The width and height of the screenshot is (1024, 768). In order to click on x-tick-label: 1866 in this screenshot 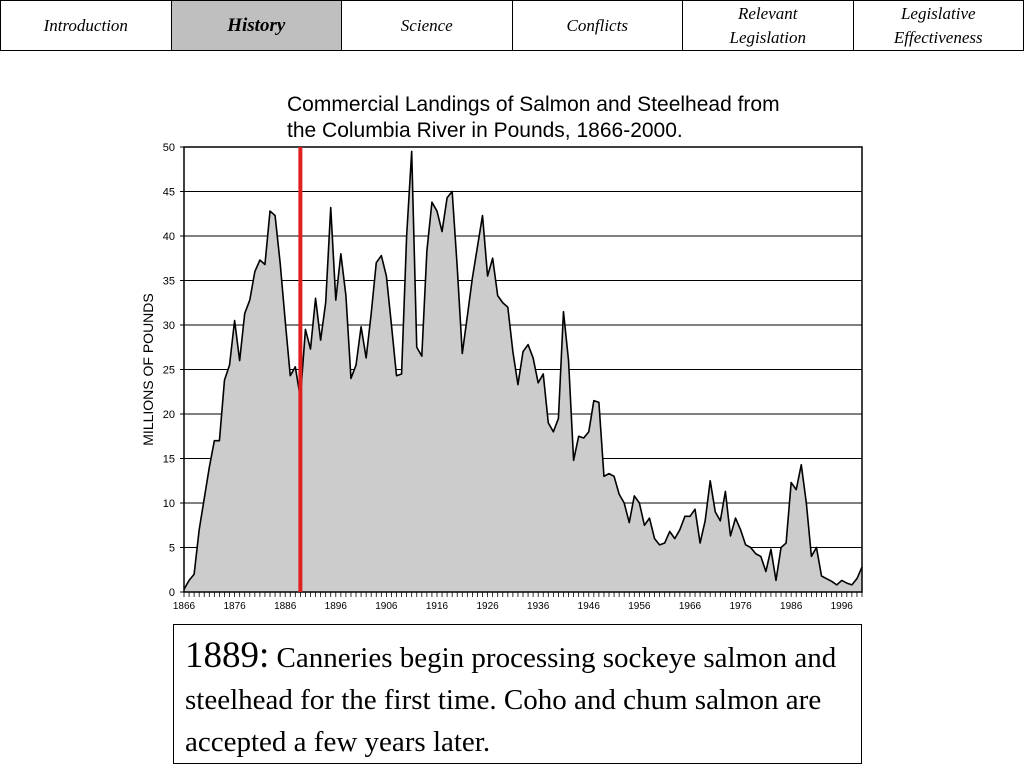, I will do `click(184, 606)`.